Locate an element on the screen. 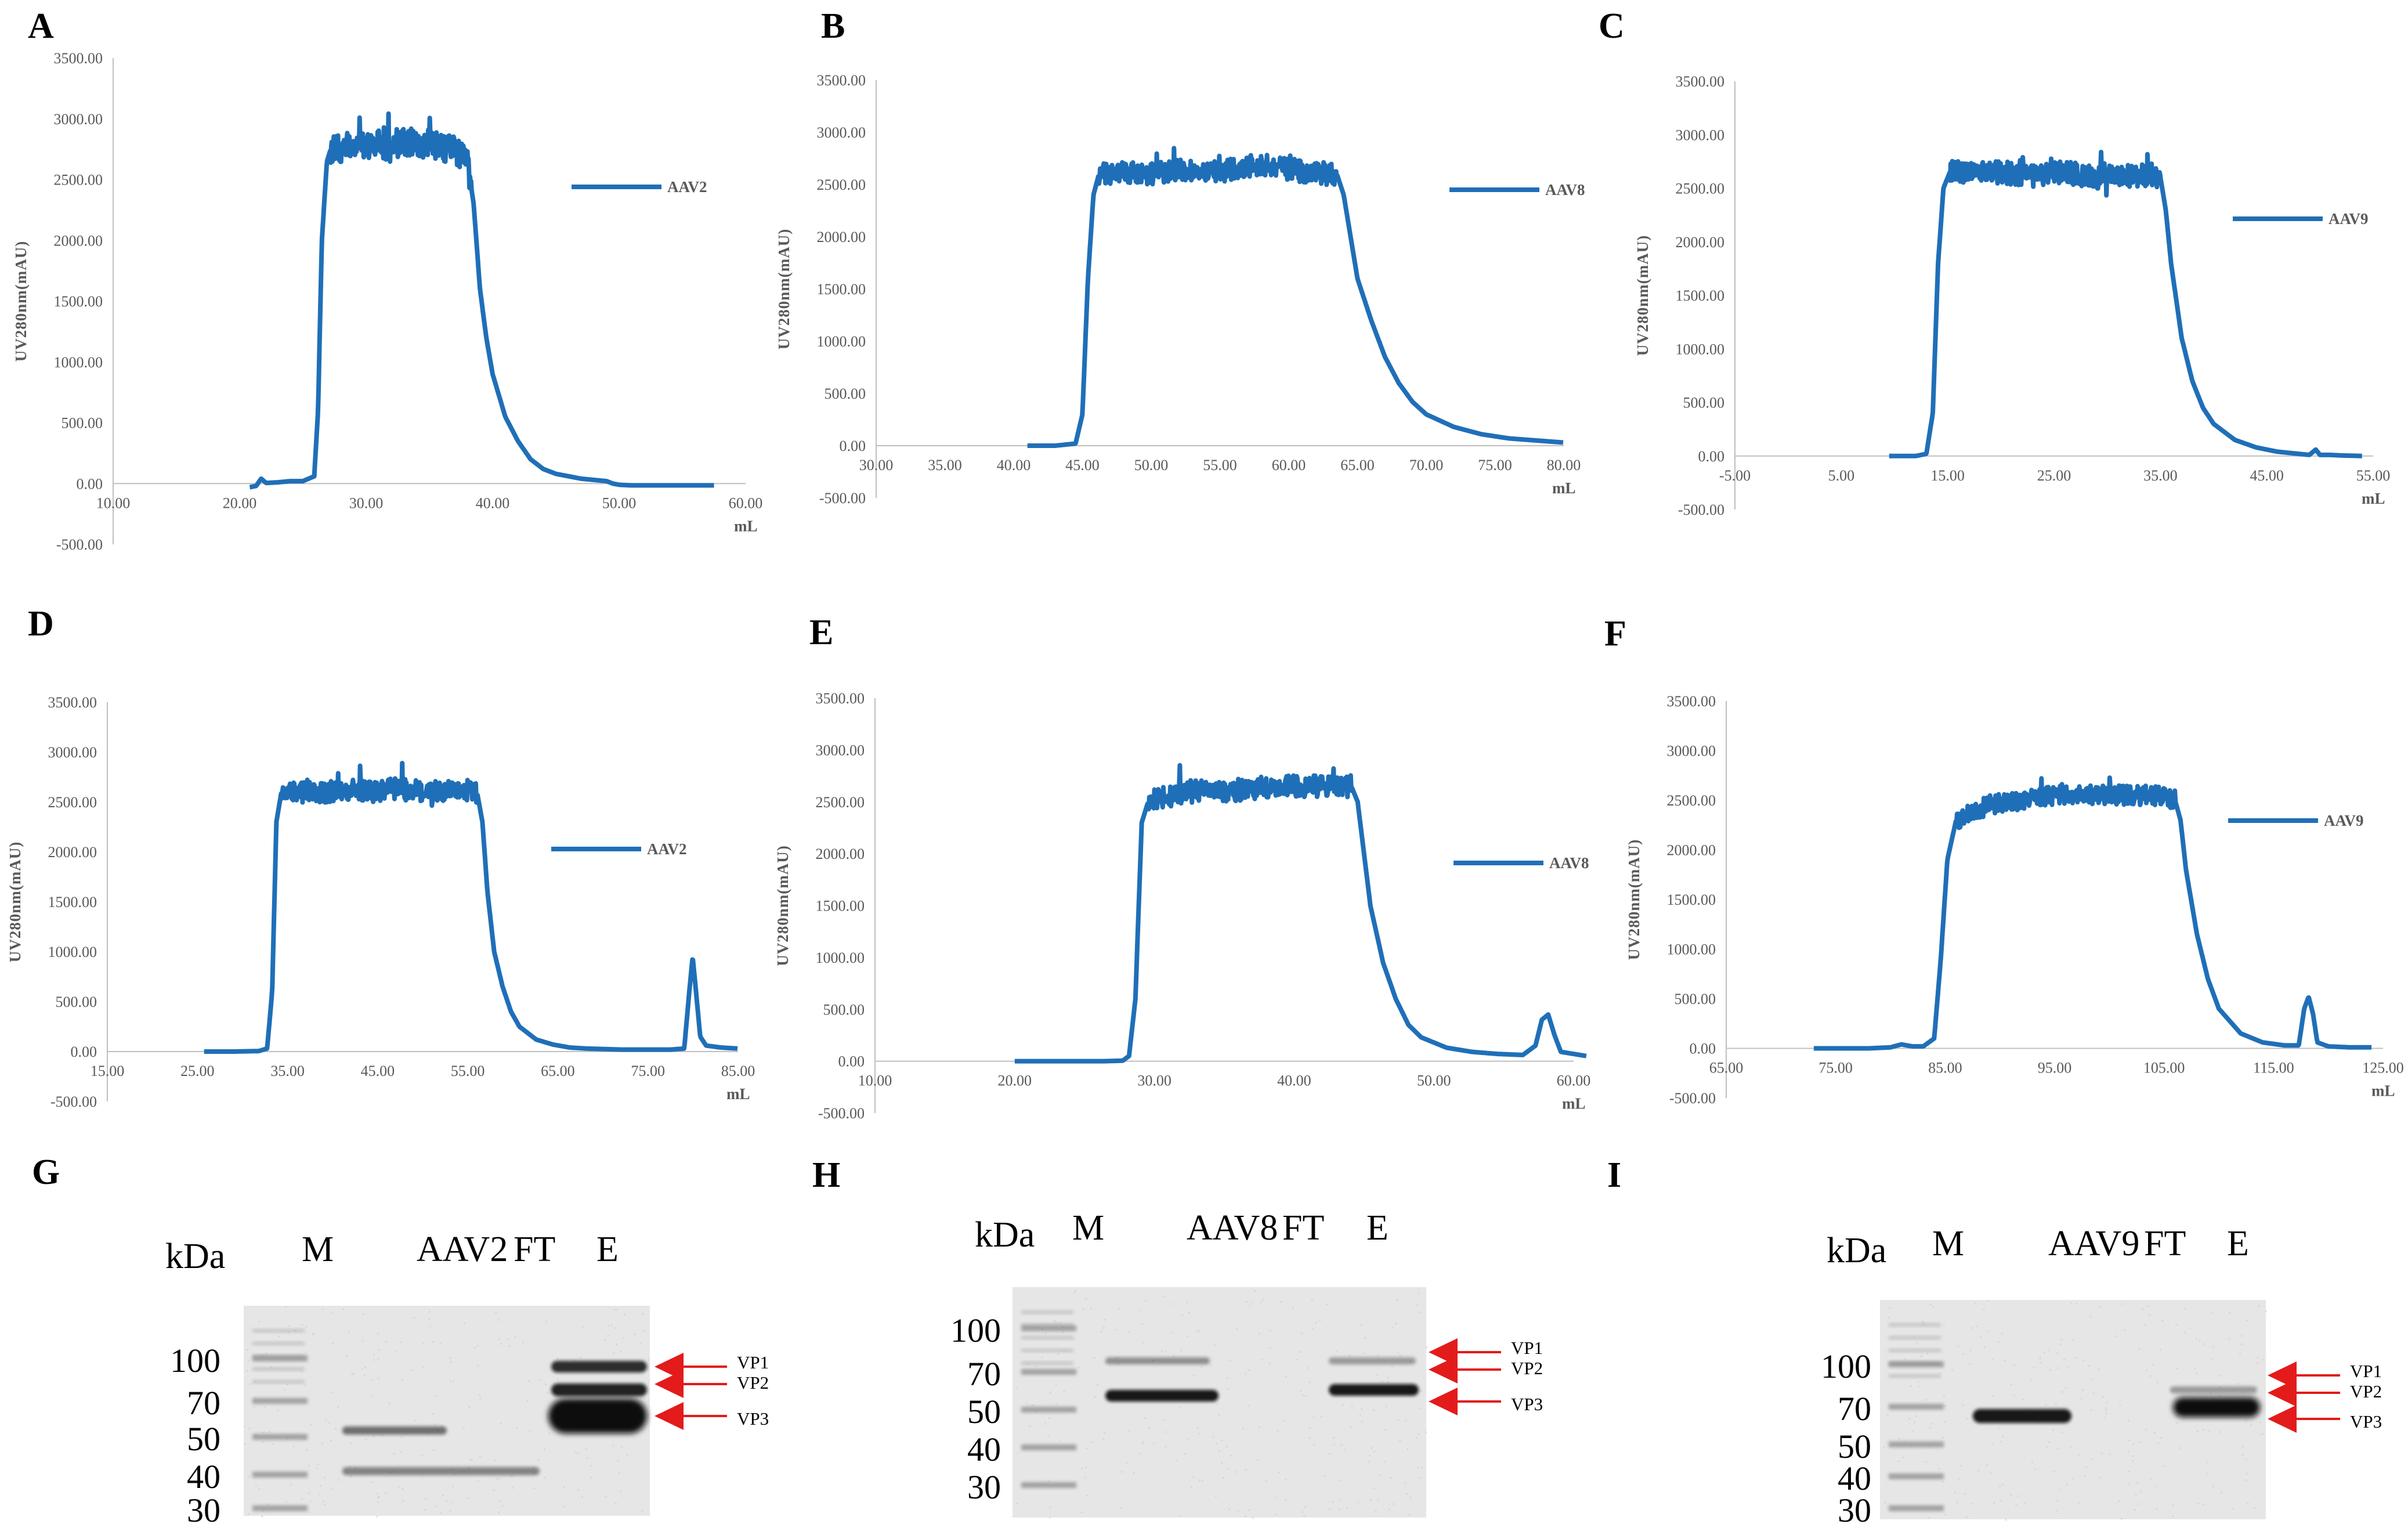 Image resolution: width=2408 pixels, height=1528 pixels. x-axis-title: mL is located at coordinates (746, 525).